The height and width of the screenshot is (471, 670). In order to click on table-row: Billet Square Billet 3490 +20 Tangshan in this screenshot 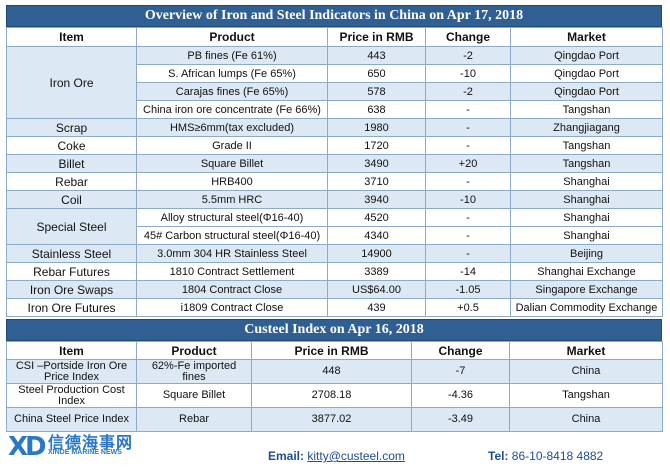, I will do `click(334, 163)`.